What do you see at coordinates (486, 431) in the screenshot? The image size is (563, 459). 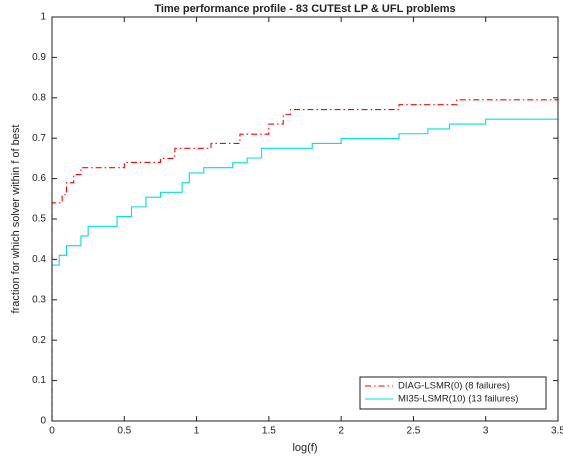 I see `x-tick-label: 3` at bounding box center [486, 431].